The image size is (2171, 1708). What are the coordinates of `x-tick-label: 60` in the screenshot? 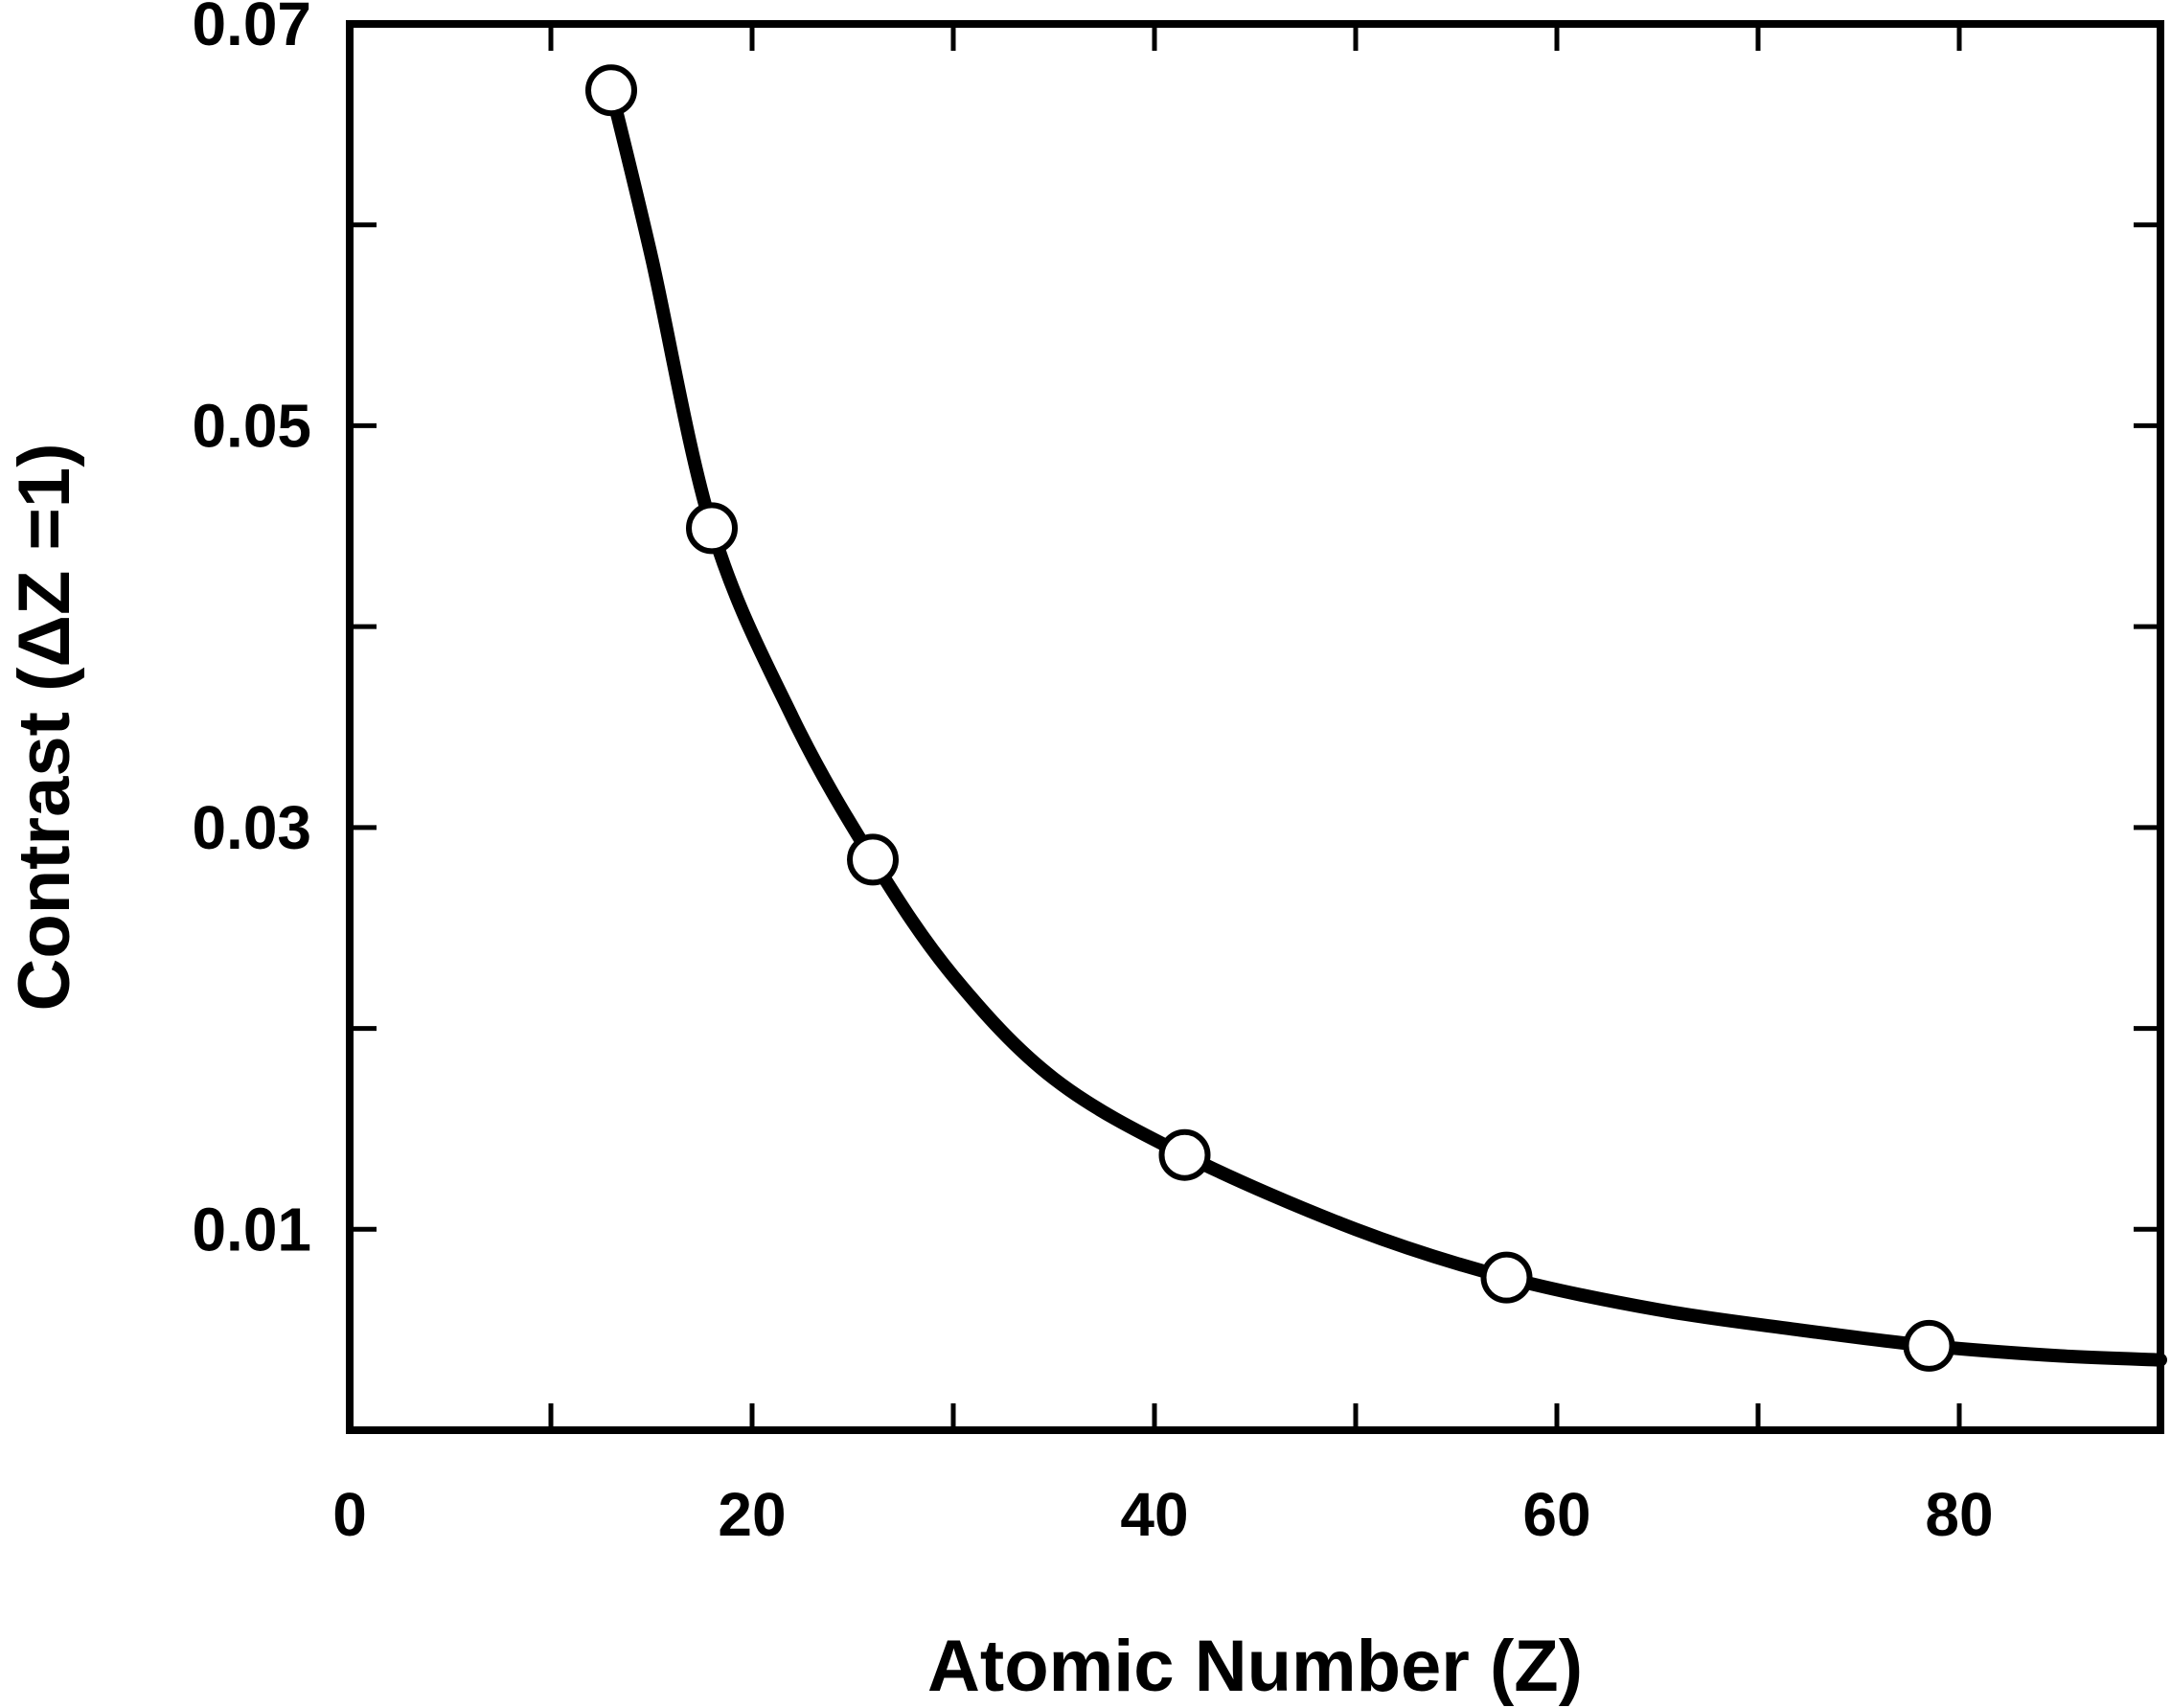 It's located at (1556, 1514).